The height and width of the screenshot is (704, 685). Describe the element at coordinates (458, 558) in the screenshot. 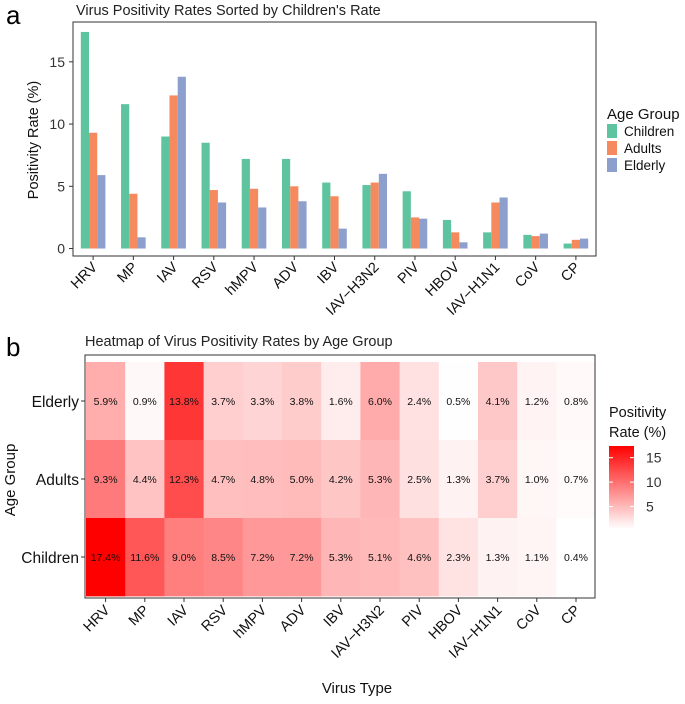

I see `heatmap-cell-label: 2.3%` at that location.